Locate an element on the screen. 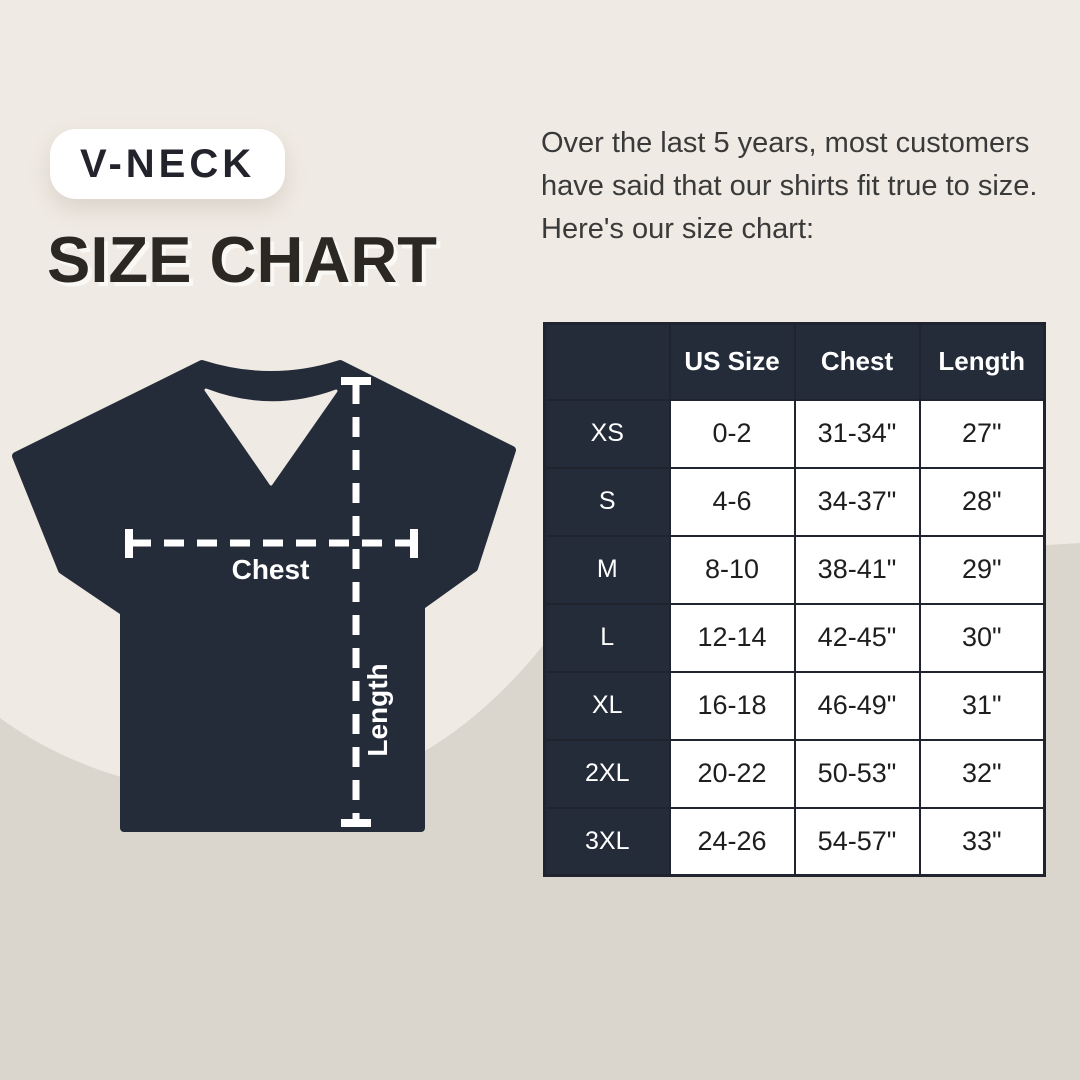 This screenshot has height=1080, width=1080. value-cell: 27" is located at coordinates (982, 433).